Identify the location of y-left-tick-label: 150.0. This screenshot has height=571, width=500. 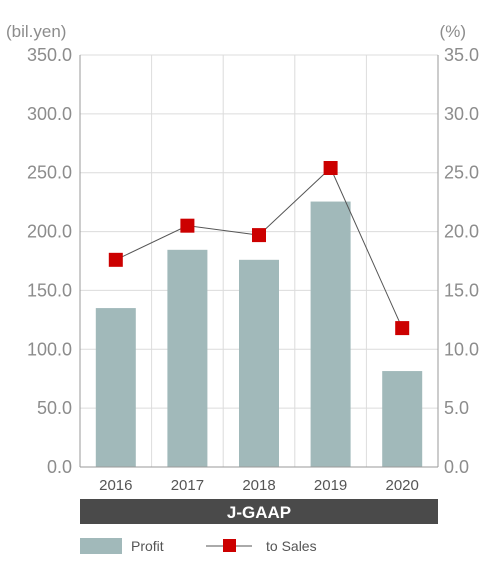
(49, 290).